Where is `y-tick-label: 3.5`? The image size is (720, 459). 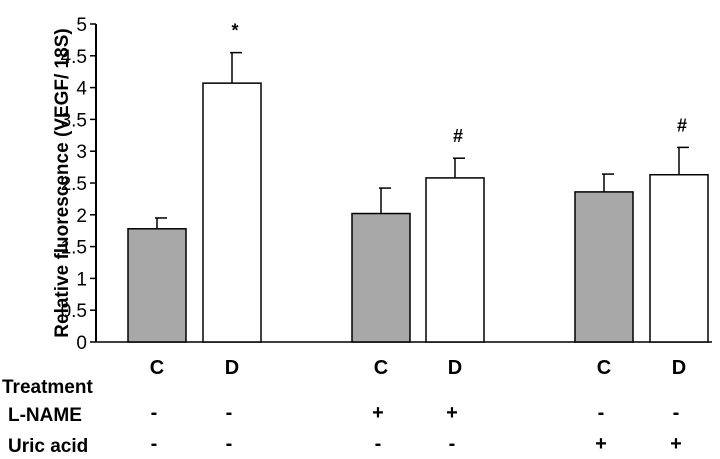 y-tick-label: 3.5 is located at coordinates (74, 120).